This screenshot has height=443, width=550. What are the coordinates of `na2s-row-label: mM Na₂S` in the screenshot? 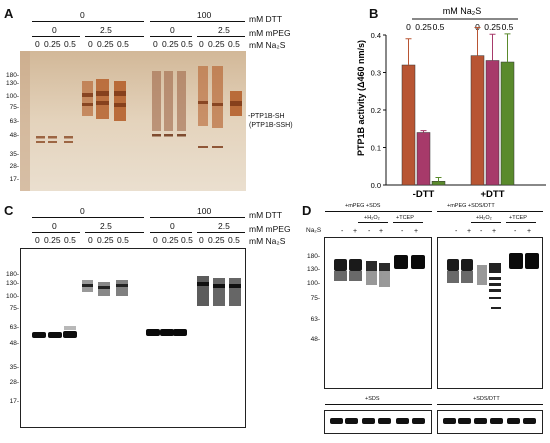 It's located at (267, 241).